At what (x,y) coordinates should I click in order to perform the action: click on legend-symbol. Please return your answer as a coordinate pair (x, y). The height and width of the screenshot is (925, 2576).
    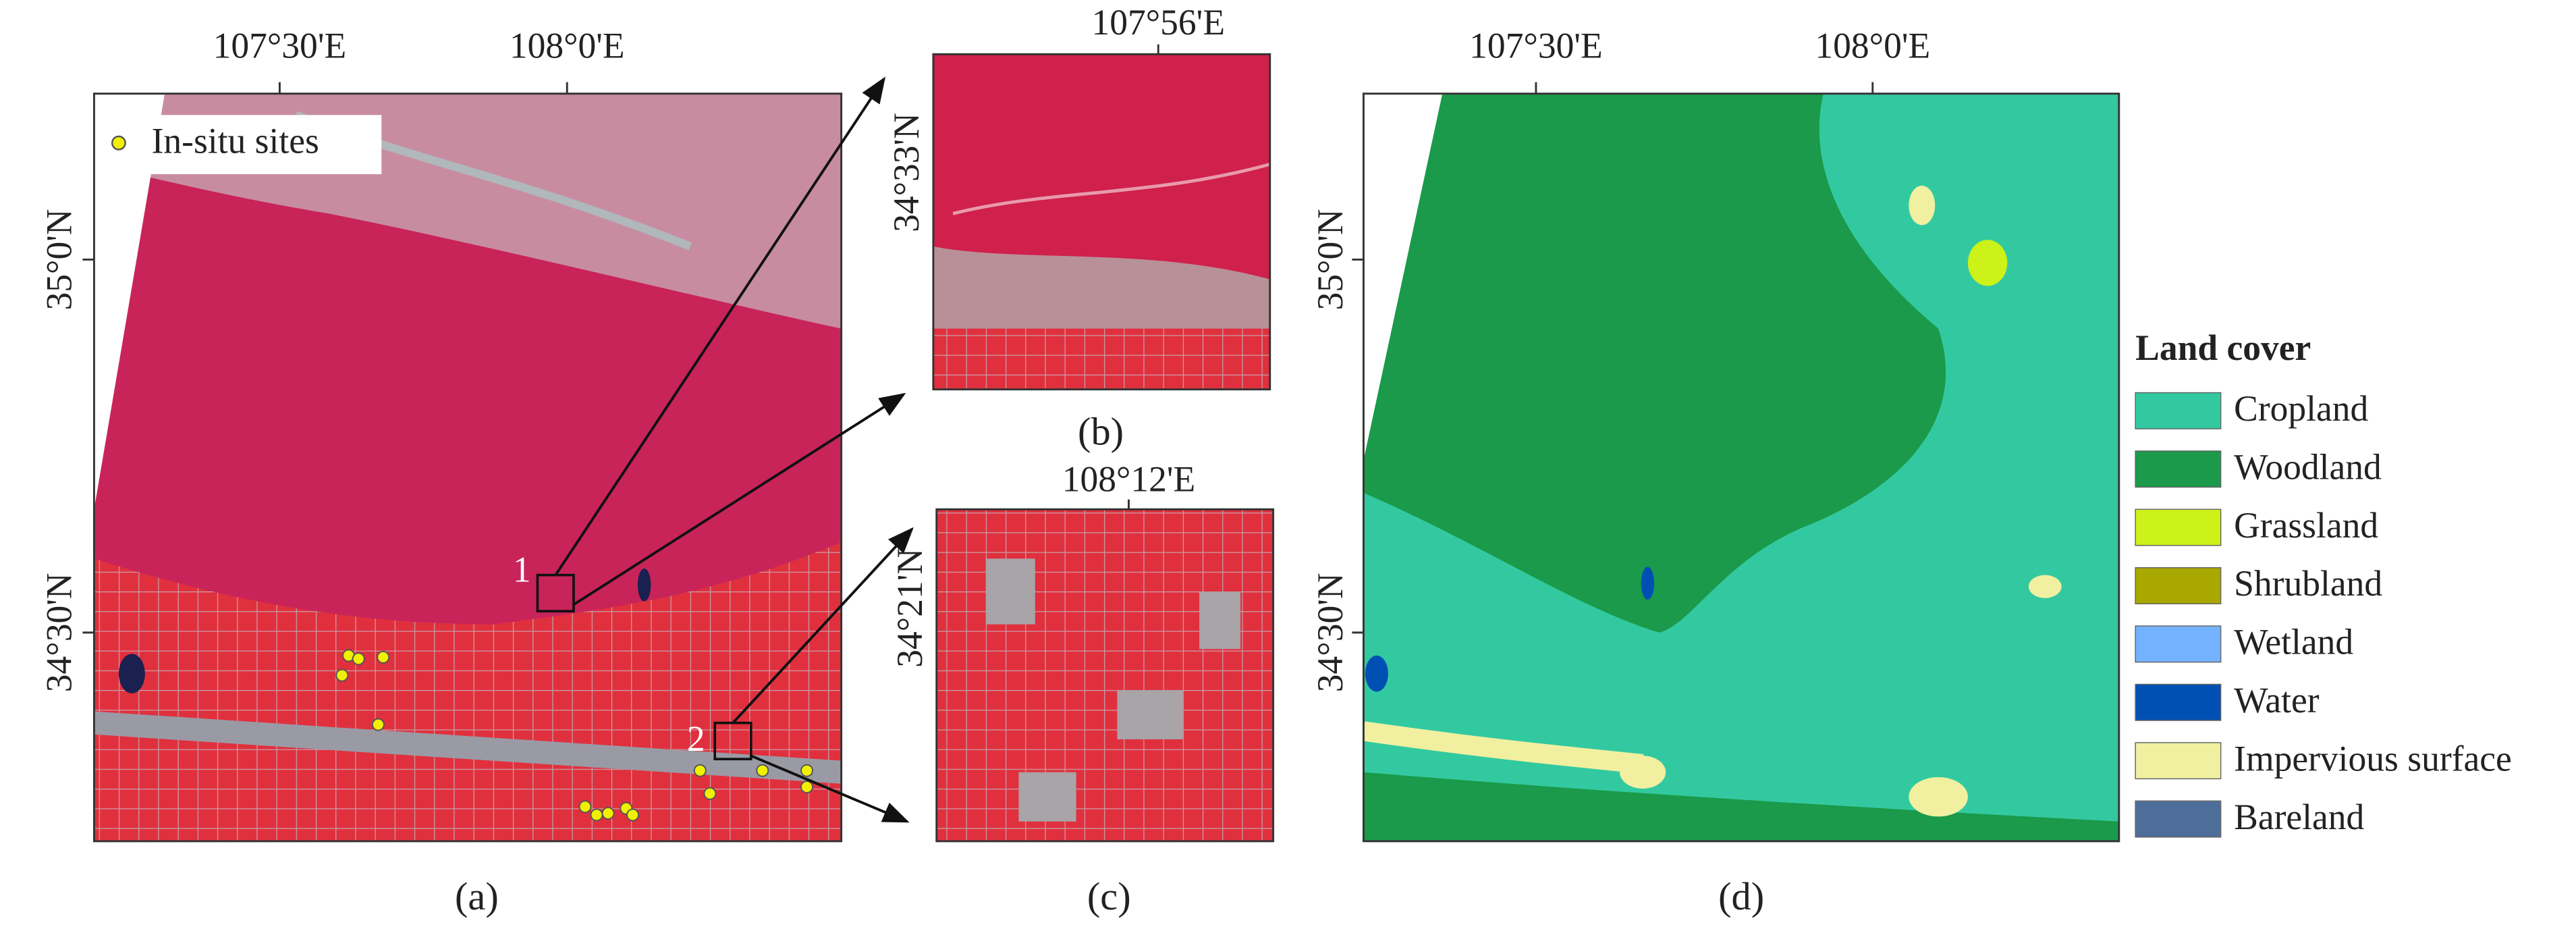
    Looking at the image, I should click on (118, 143).